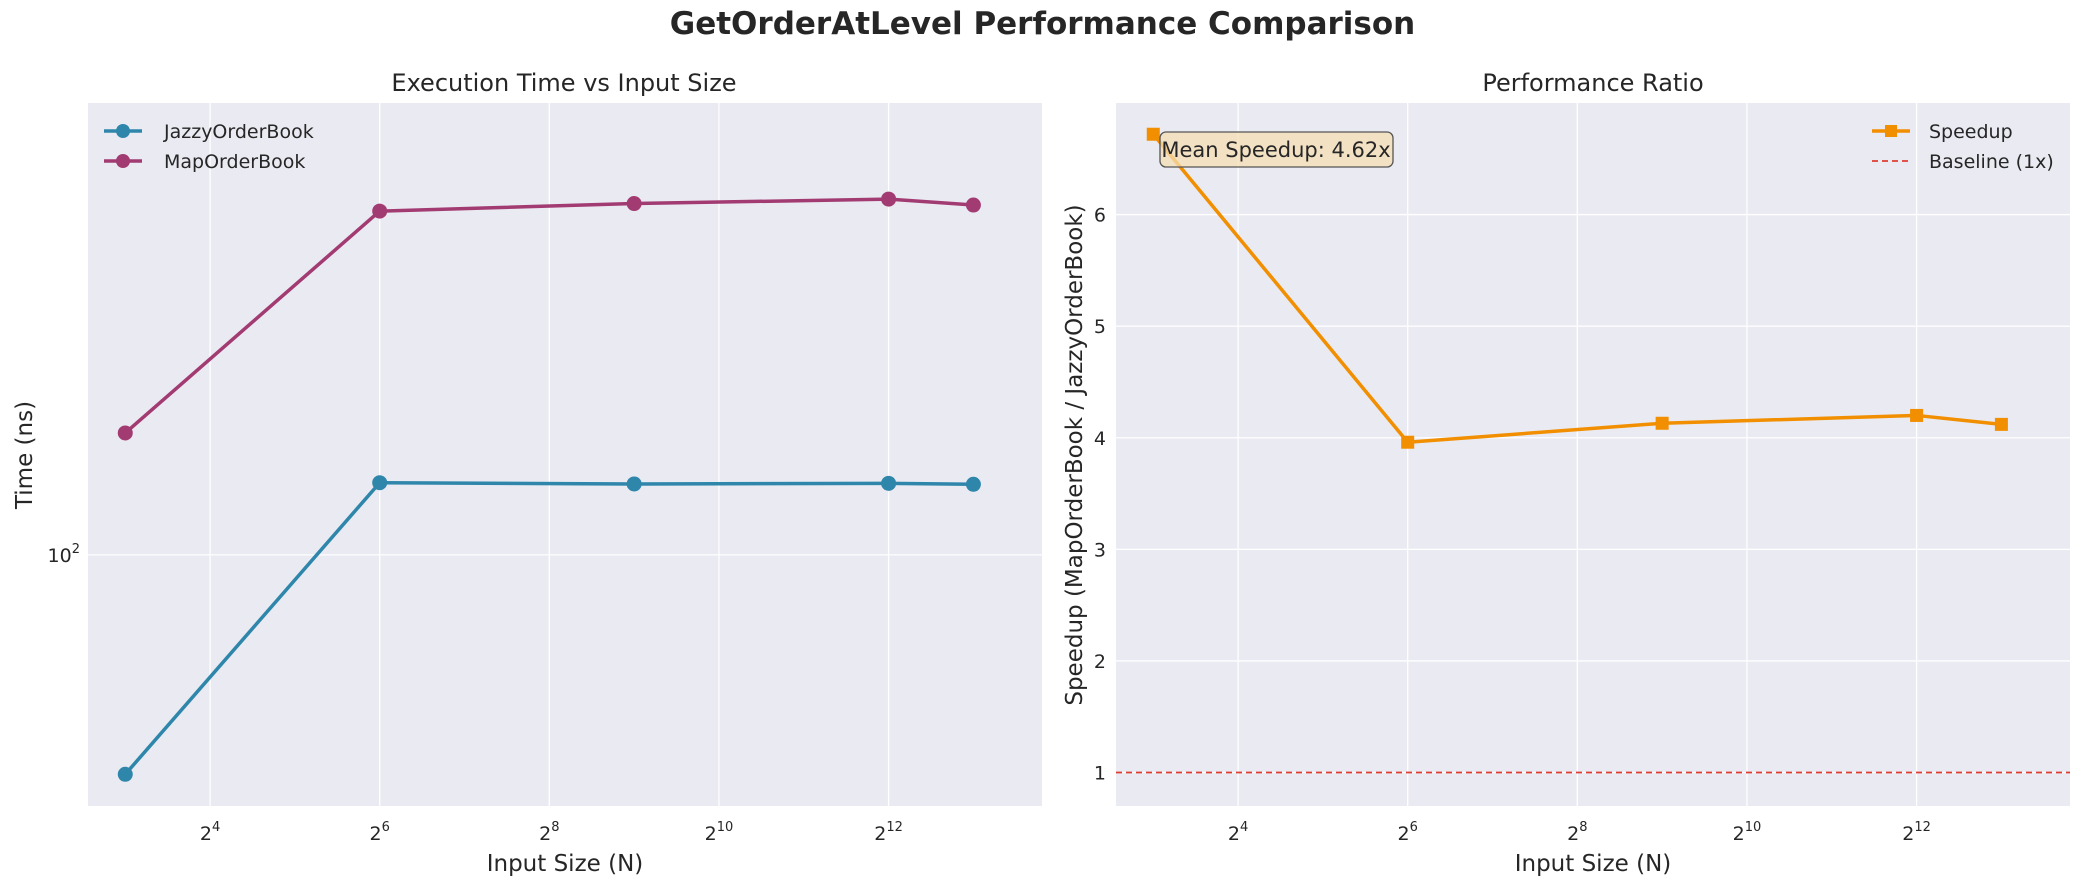 The height and width of the screenshot is (891, 2085). I want to click on y-tick-label: 1, so click(1100, 774).